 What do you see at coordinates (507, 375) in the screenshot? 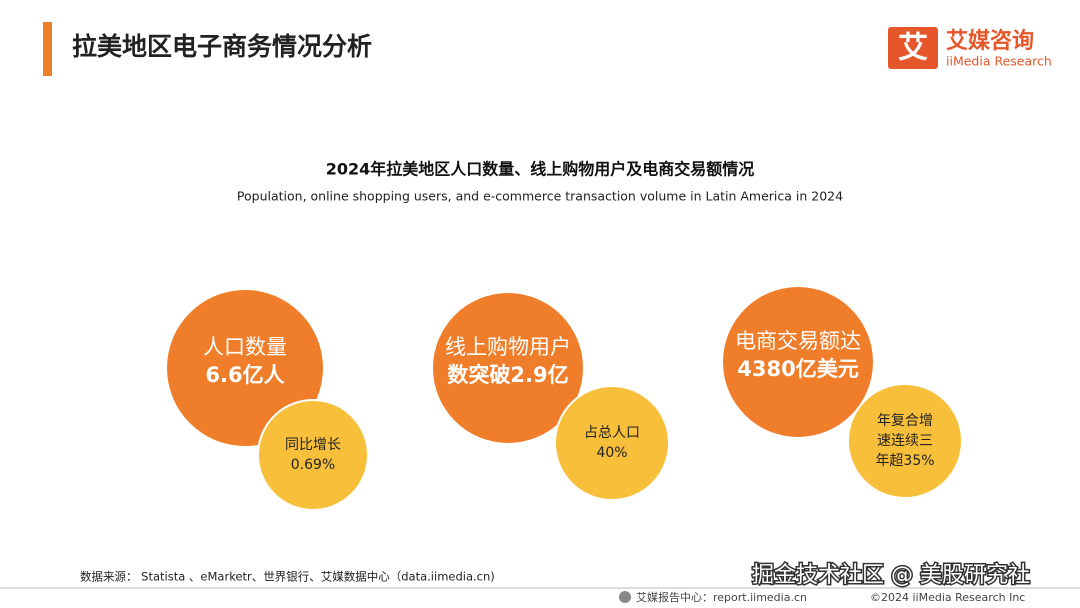
I see `main-circle-text: 数突破2.9亿` at bounding box center [507, 375].